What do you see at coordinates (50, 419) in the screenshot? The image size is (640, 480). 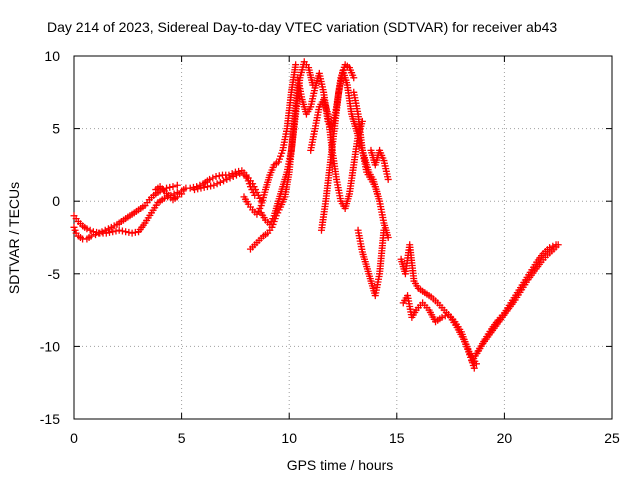 I see `y-tick-label: -15` at bounding box center [50, 419].